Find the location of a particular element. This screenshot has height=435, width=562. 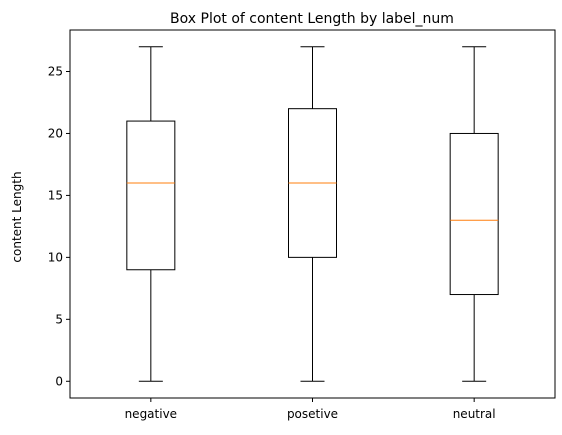

y-tick-label: 0 is located at coordinates (59, 381).